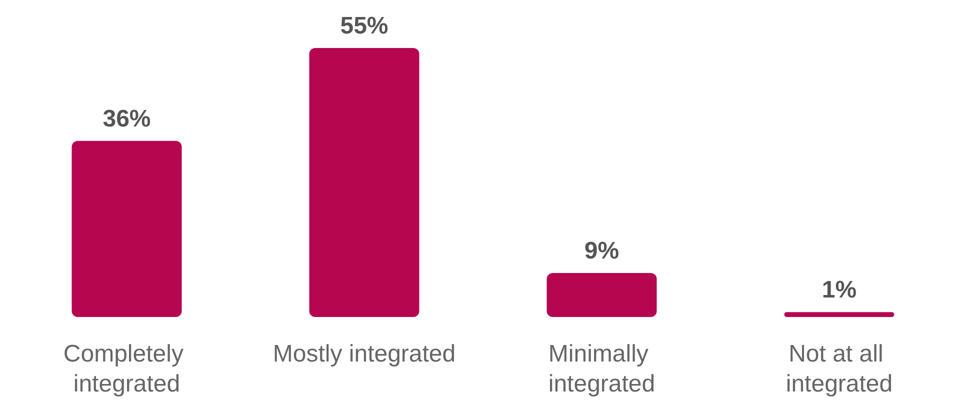  Describe the element at coordinates (364, 26) in the screenshot. I see `data-label: 55%` at that location.